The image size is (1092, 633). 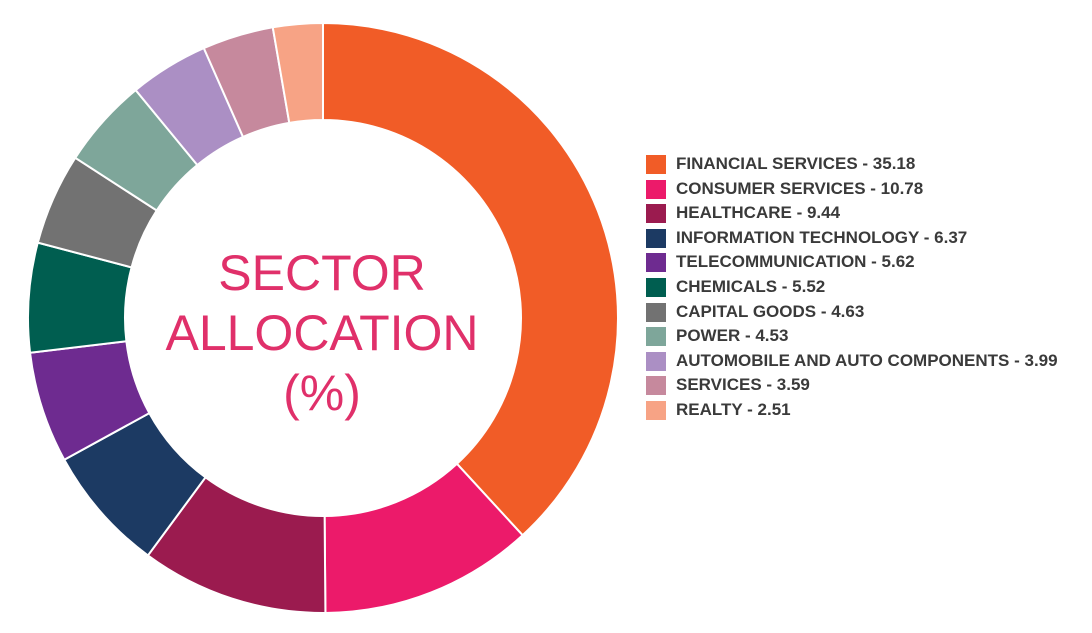 I want to click on legend-label: SERVICES - 3.59, so click(x=743, y=385).